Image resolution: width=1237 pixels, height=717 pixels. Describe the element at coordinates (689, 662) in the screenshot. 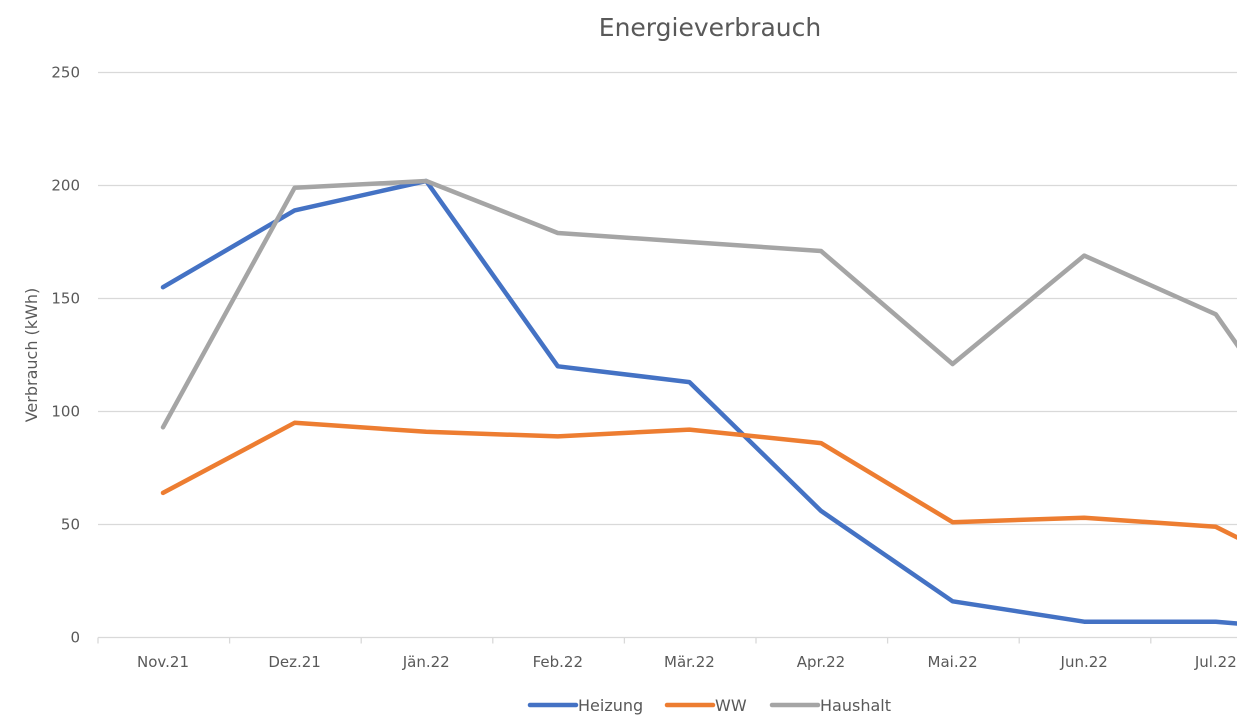

I see `x-tick-label: Mär.22` at that location.